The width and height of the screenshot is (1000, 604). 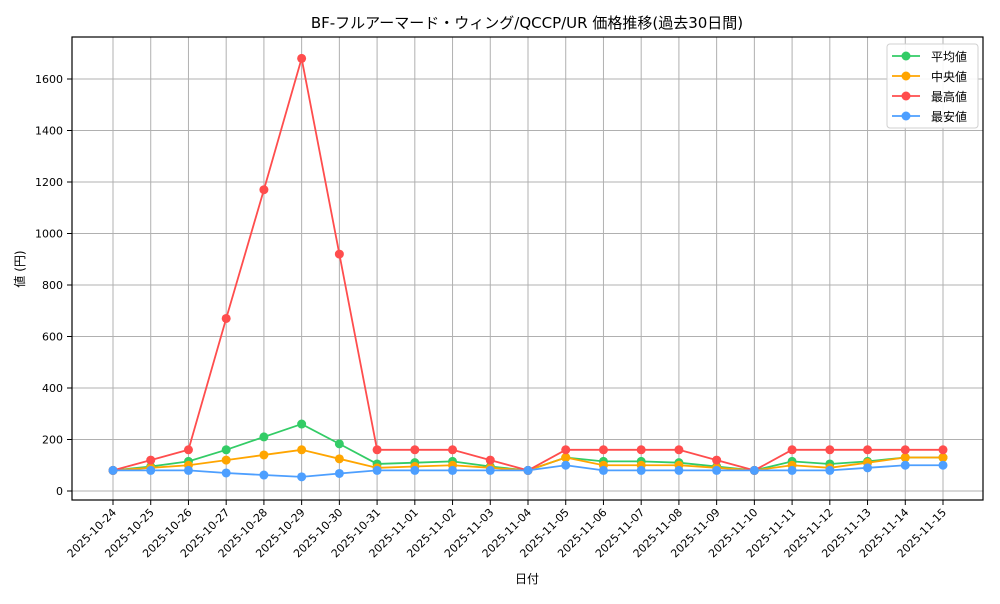 What do you see at coordinates (52, 440) in the screenshot?
I see `y-tick-label: 200` at bounding box center [52, 440].